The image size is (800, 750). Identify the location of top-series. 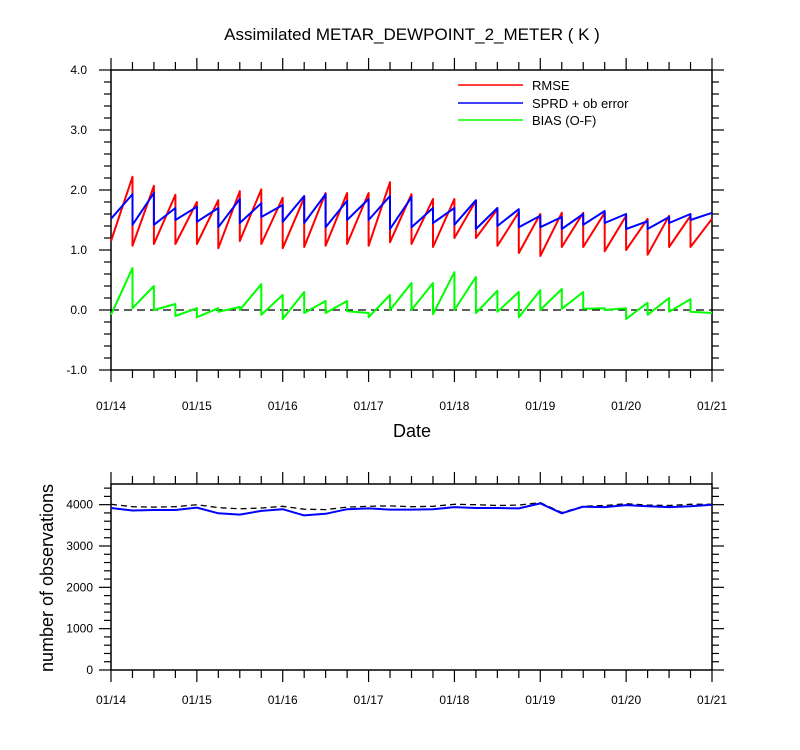
(411, 247).